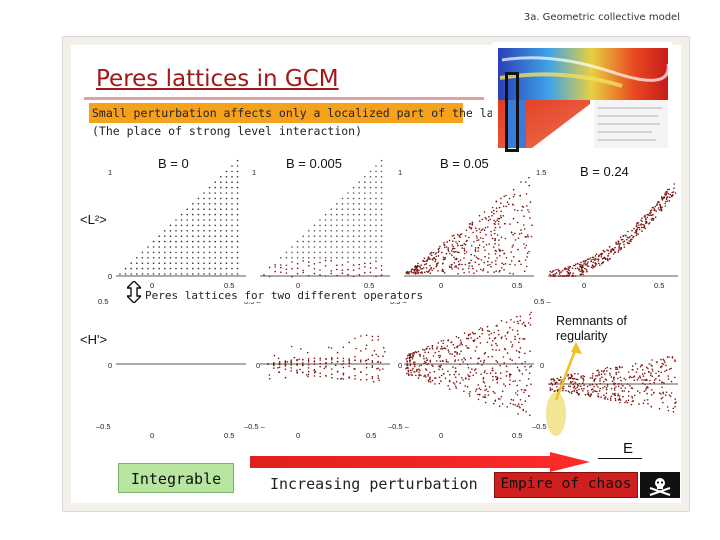 The image size is (720, 540). I want to click on integrable-box, so click(176, 478).